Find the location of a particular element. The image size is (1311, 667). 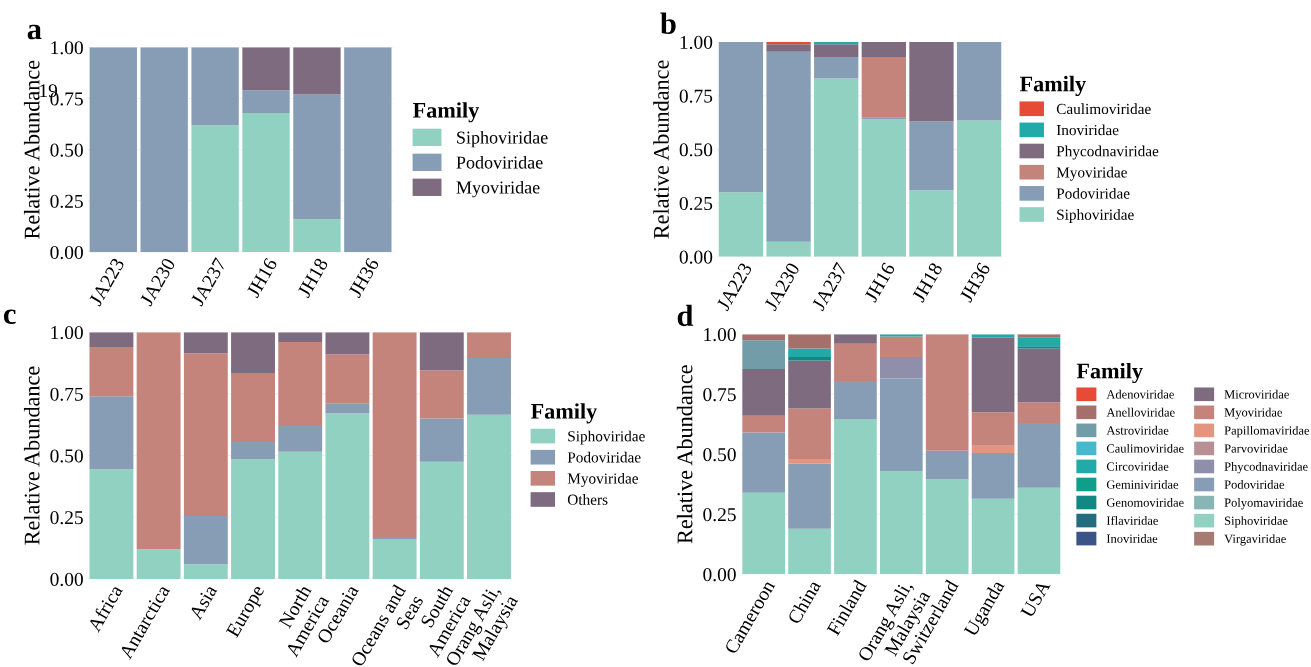

legend-label: Iflaviridae is located at coordinates (1132, 520).